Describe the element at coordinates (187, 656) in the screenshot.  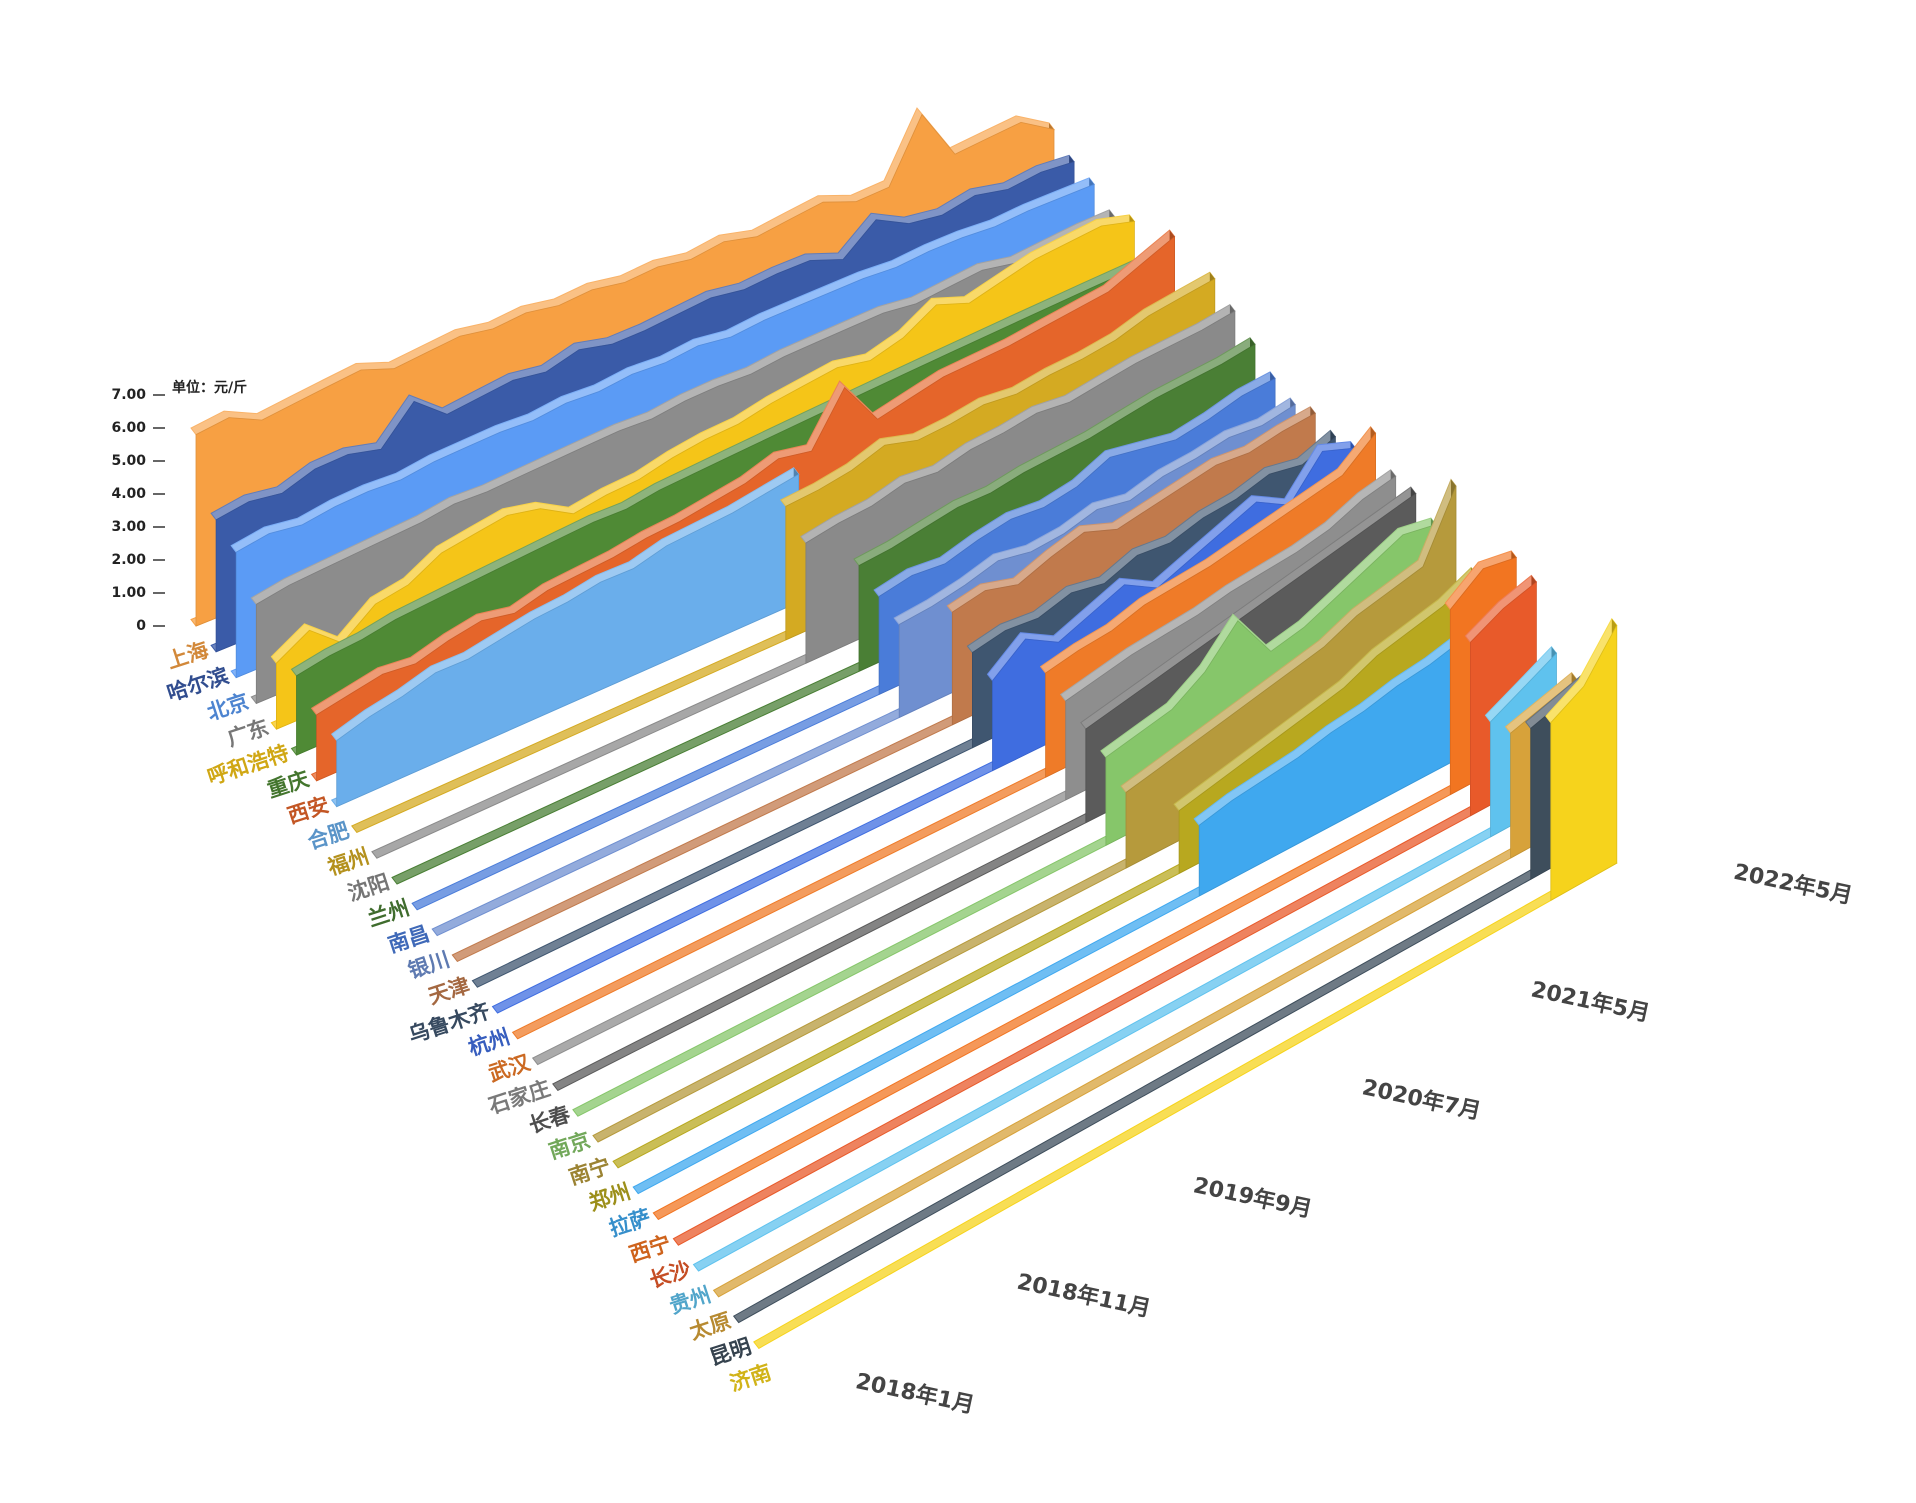
I see `series-label: 上海` at that location.